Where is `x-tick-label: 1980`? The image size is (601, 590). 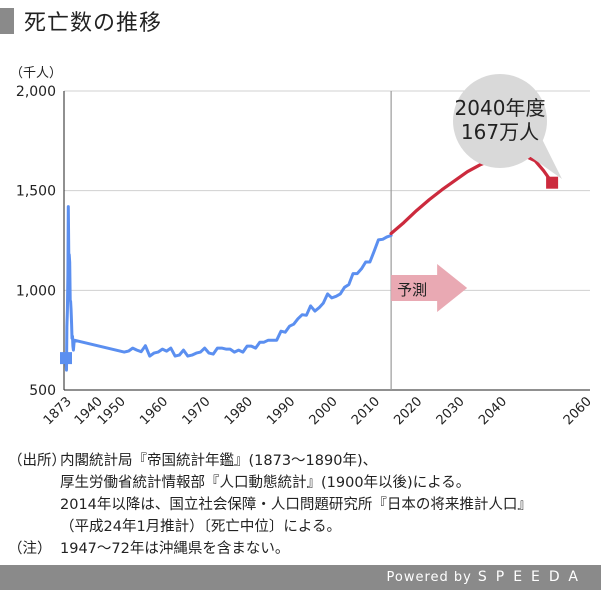
x-tick-label: 1980 is located at coordinates (239, 411).